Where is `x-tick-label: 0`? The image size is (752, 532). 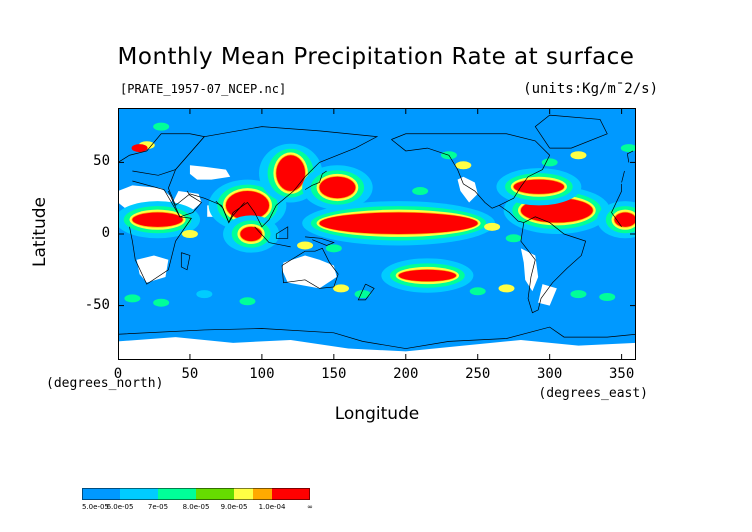
x-tick-label: 0 is located at coordinates (118, 374).